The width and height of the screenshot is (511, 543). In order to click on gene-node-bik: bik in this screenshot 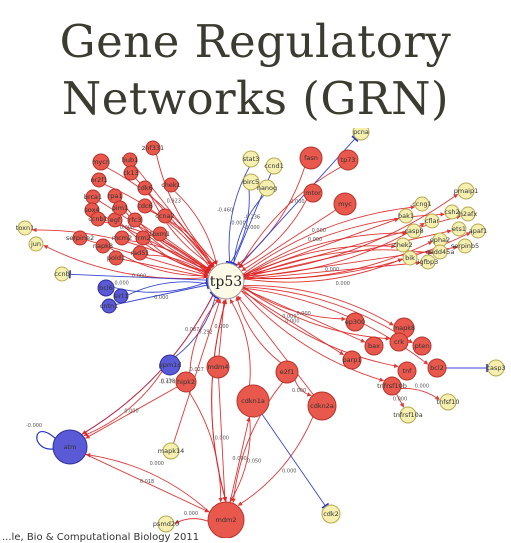, I will do `click(410, 258)`.